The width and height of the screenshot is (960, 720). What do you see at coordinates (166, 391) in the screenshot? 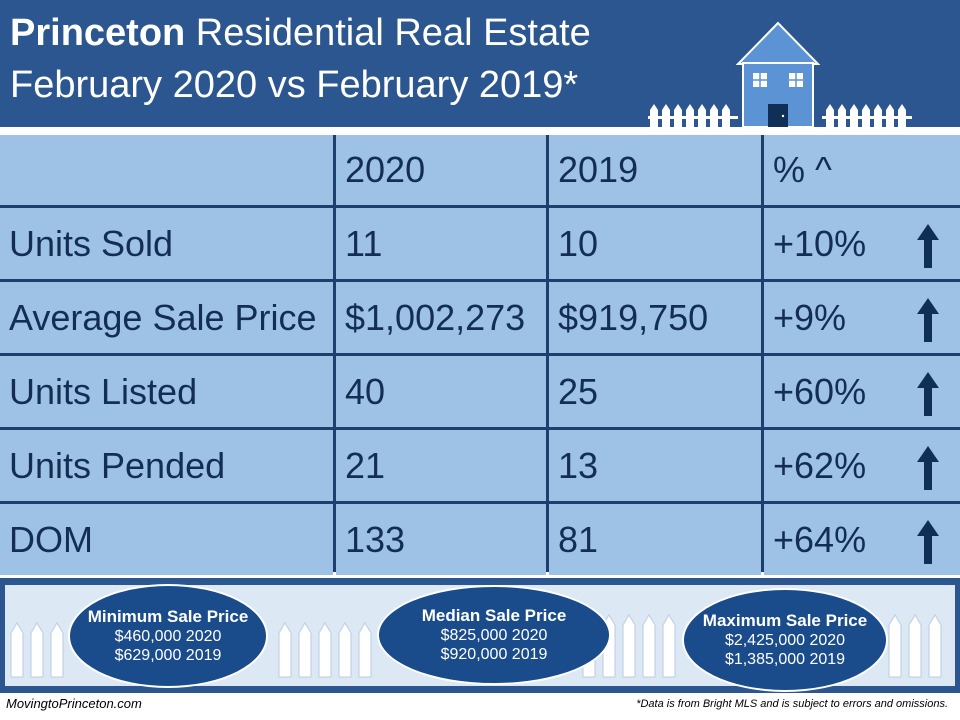
I see `row-label-units-listed: Units Listed` at bounding box center [166, 391].